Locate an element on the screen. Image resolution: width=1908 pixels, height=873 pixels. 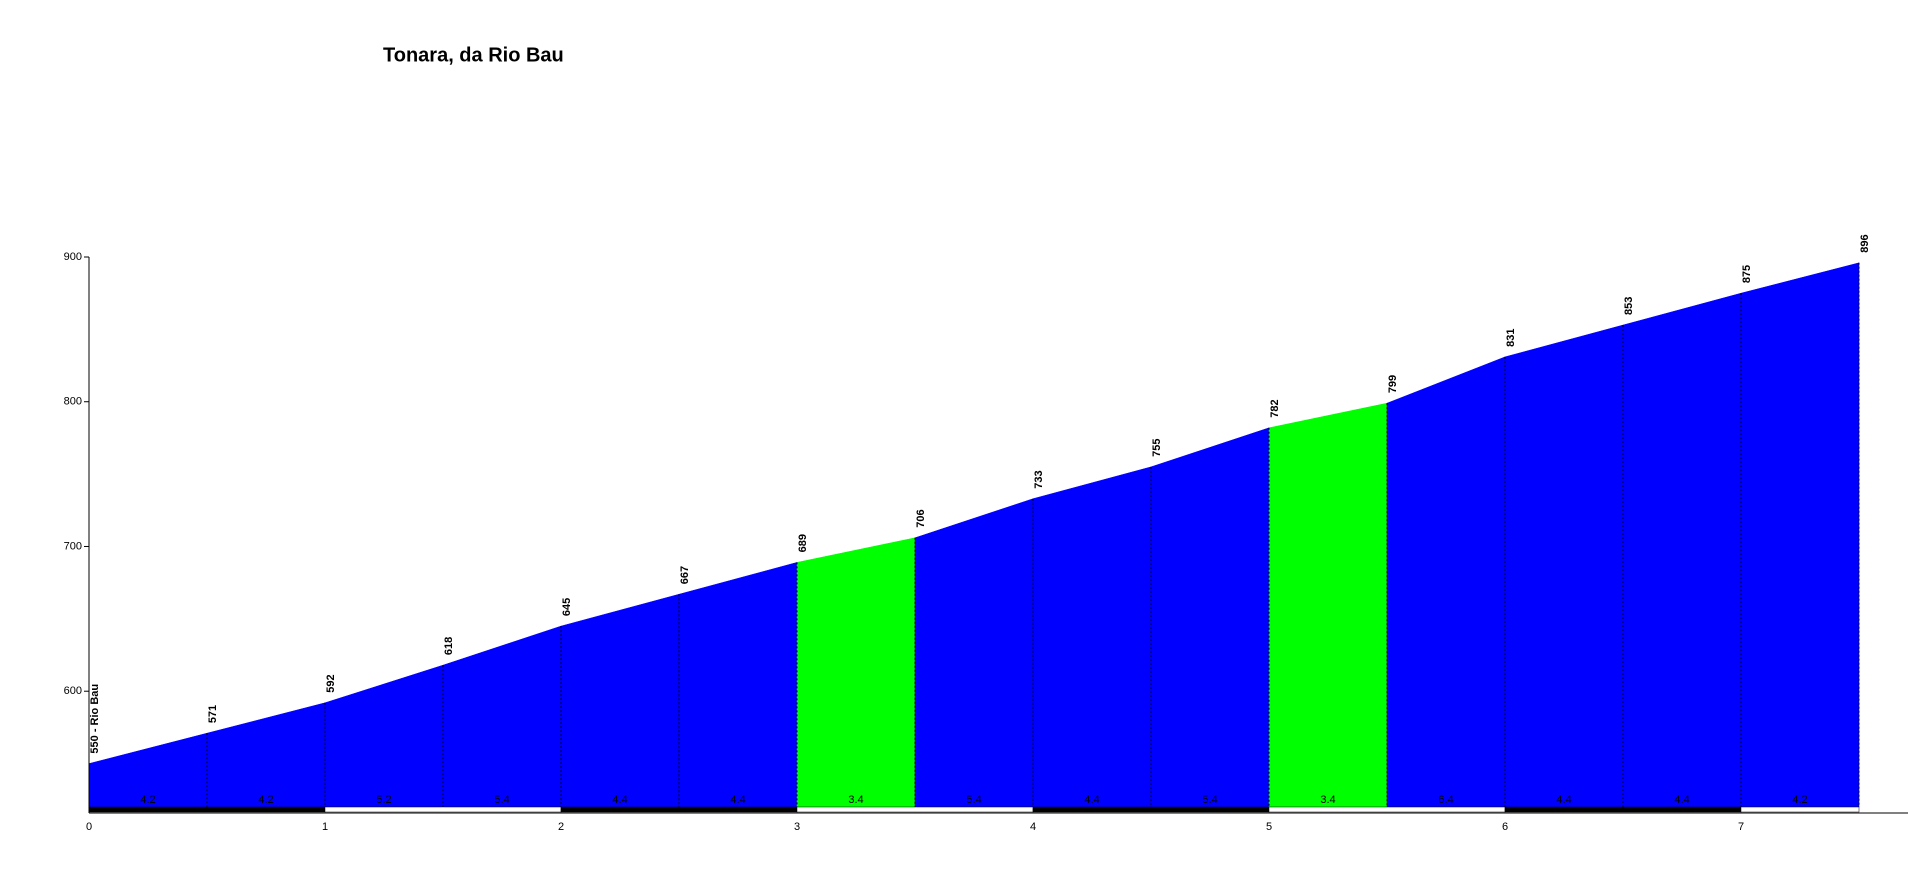
value-label: 550 - Rio Bau is located at coordinates (95, 719).